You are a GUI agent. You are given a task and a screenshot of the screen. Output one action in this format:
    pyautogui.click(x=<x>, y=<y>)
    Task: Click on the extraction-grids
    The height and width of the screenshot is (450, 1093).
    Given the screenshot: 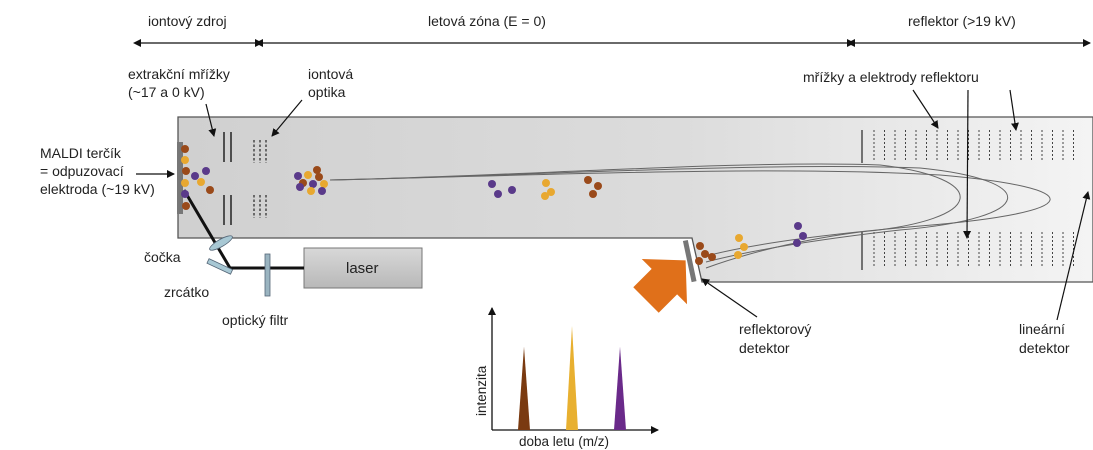 What is the action you would take?
    pyautogui.click(x=227, y=178)
    